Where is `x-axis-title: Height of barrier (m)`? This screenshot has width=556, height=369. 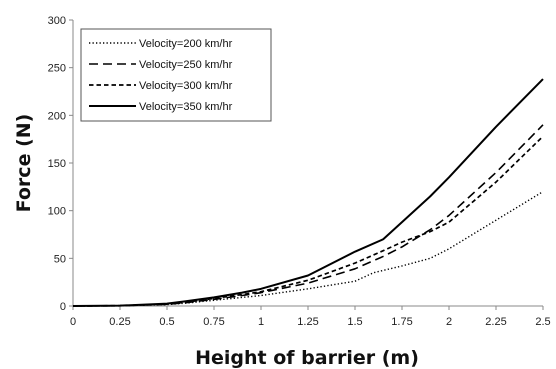 x-axis-title: Height of barrier (m) is located at coordinates (307, 358).